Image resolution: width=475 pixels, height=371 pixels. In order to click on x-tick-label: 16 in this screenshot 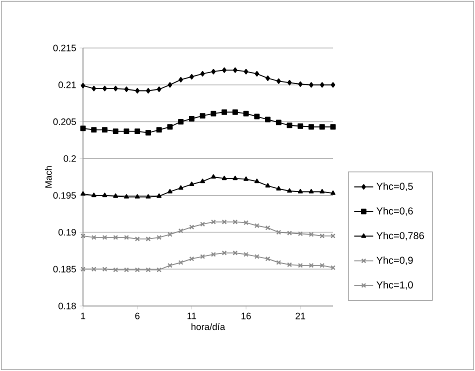, I will do `click(246, 316)`.